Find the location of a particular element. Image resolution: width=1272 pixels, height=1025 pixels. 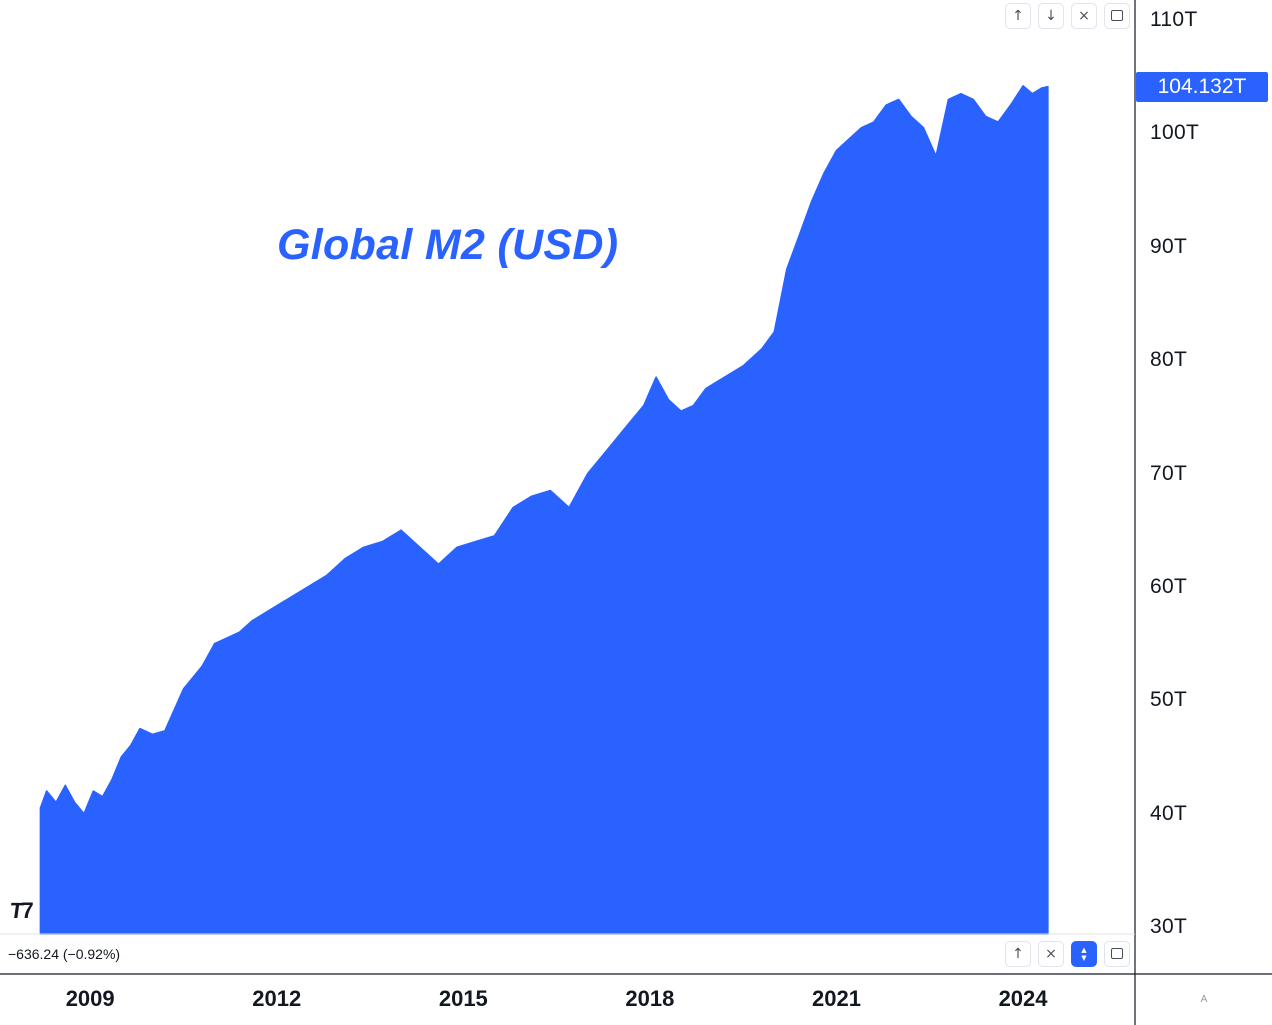

up-down-arrows-icon: ▲ ▼ is located at coordinates (1084, 954).